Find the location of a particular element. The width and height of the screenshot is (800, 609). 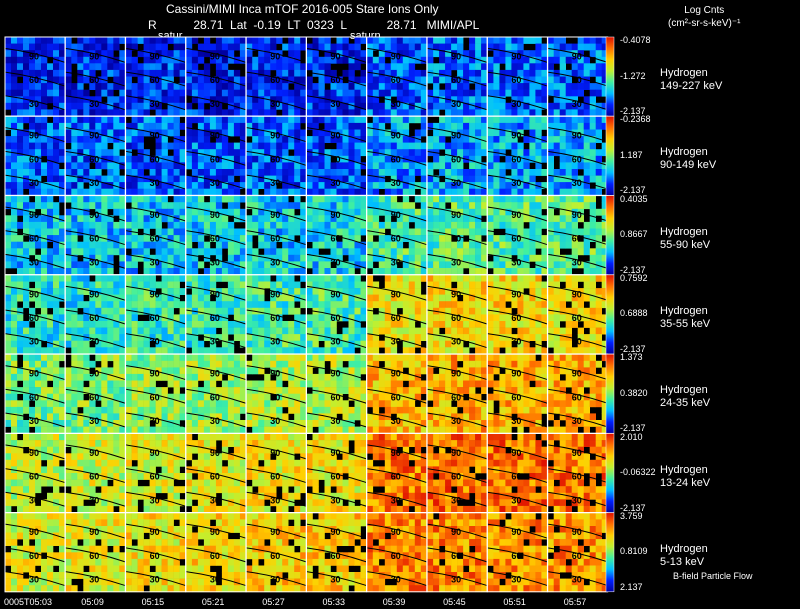

latitude-label: 60 is located at coordinates (94, 80).